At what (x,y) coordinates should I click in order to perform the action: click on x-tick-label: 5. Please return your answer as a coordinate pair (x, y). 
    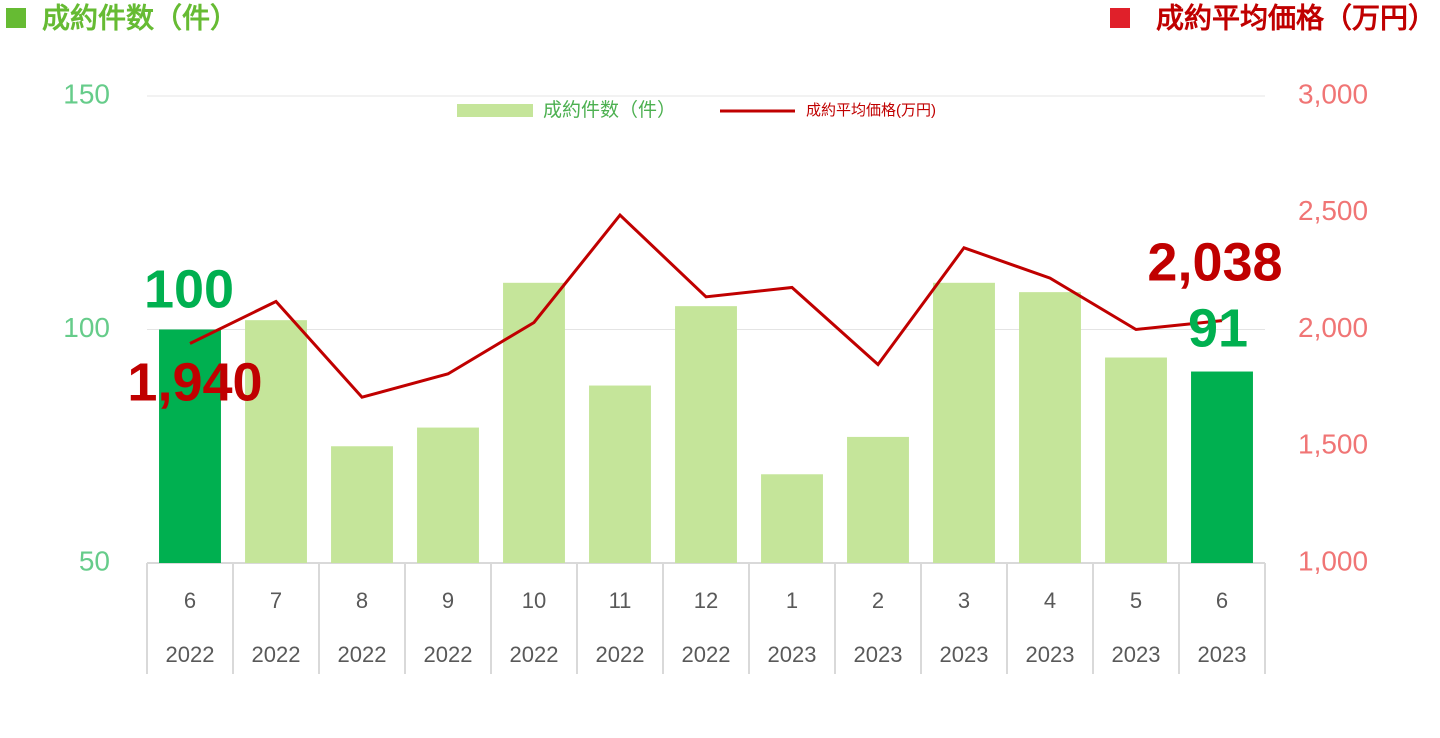
    Looking at the image, I should click on (1136, 600).